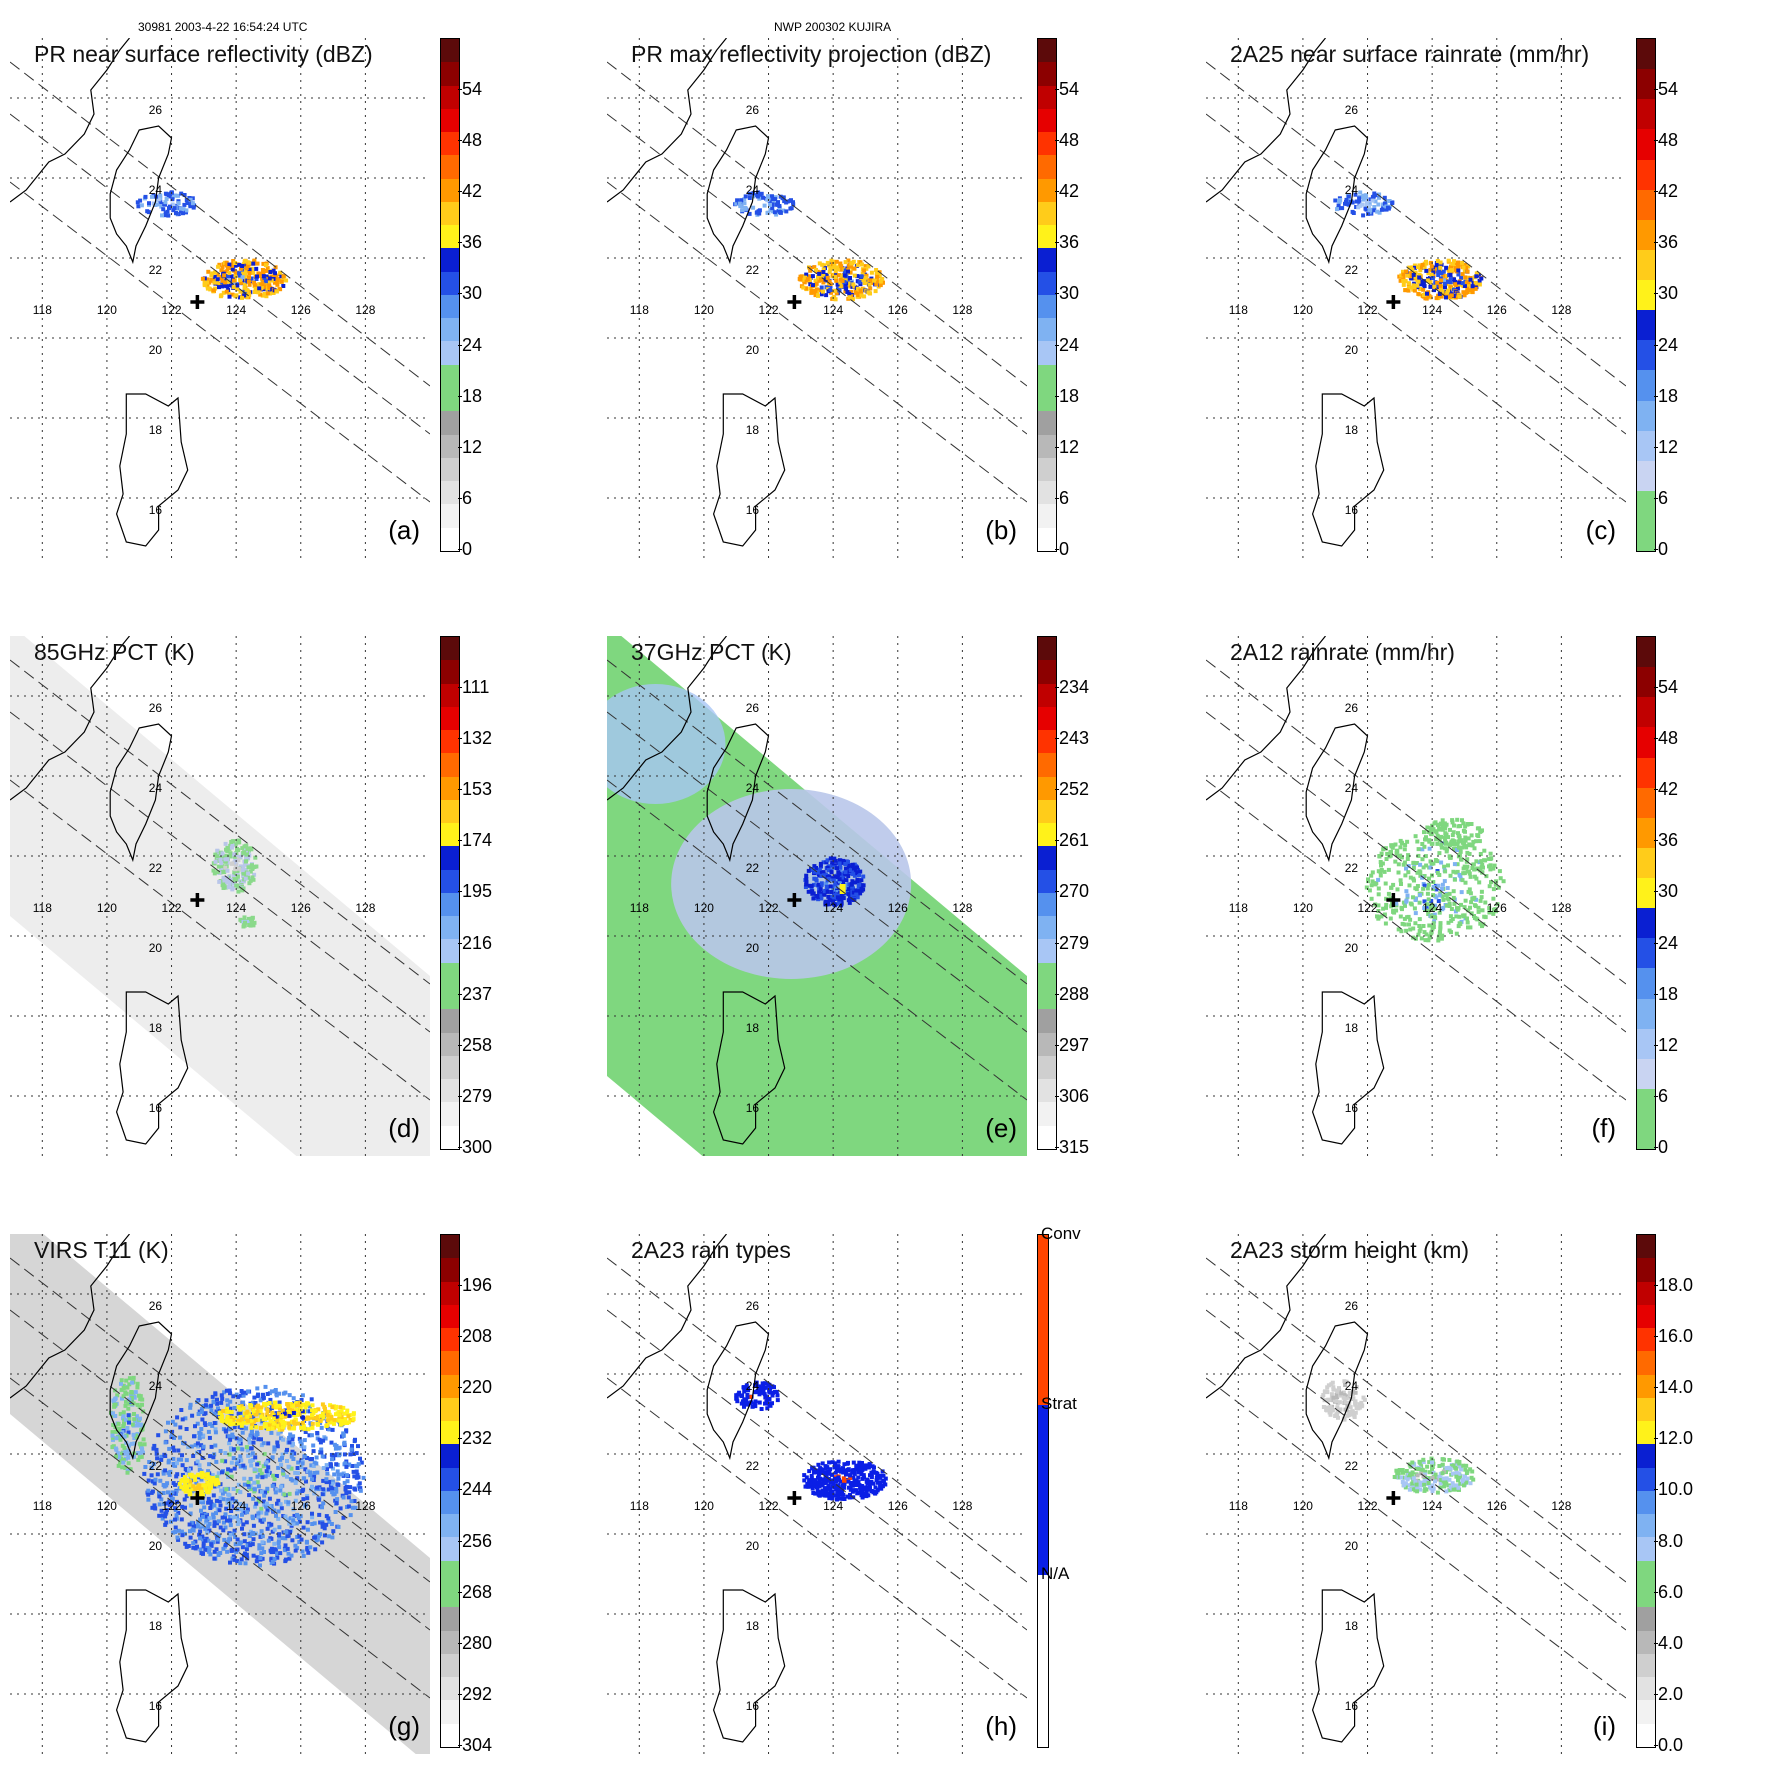 The width and height of the screenshot is (1771, 1771). I want to click on storm-height-pixel, so click(1425, 1471).